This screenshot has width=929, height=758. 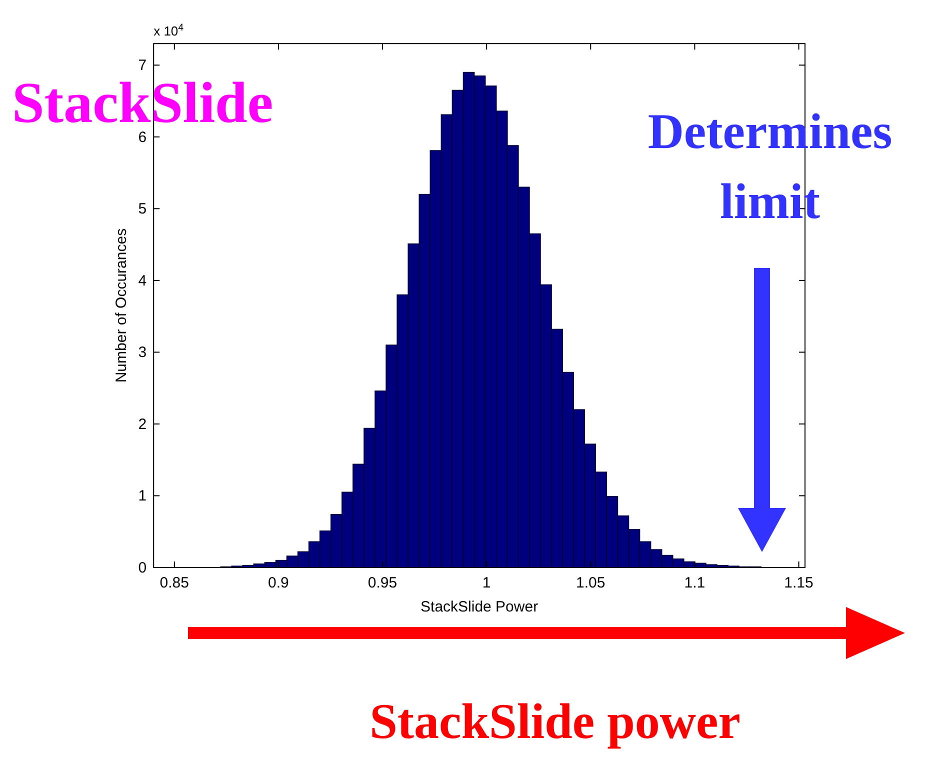 What do you see at coordinates (175, 583) in the screenshot?
I see `x-tick-label: 0.85` at bounding box center [175, 583].